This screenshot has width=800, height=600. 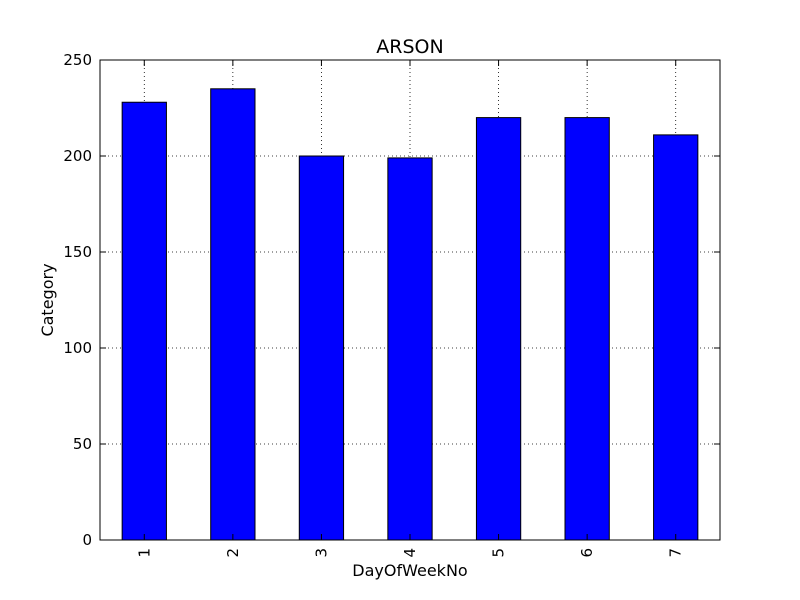 I want to click on x-tick-label: 5, so click(x=499, y=553).